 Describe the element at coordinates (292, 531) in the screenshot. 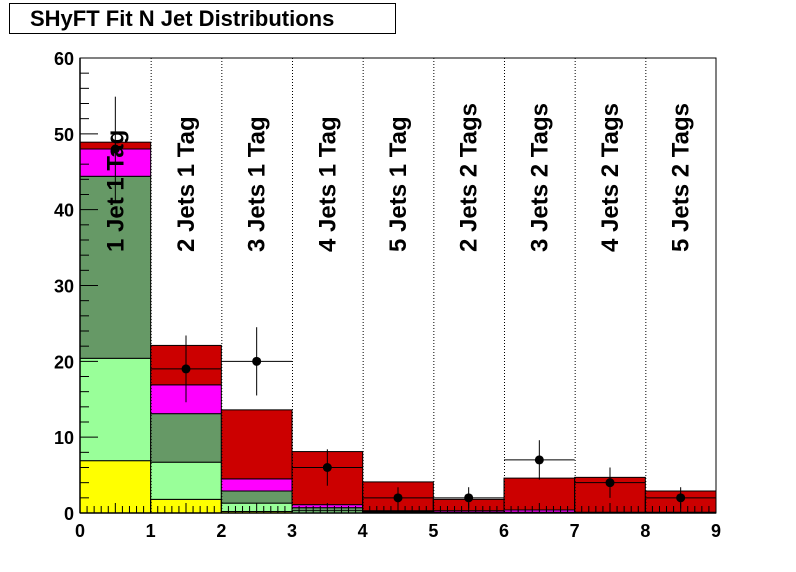

I see `x-tick-label-3: 3` at that location.